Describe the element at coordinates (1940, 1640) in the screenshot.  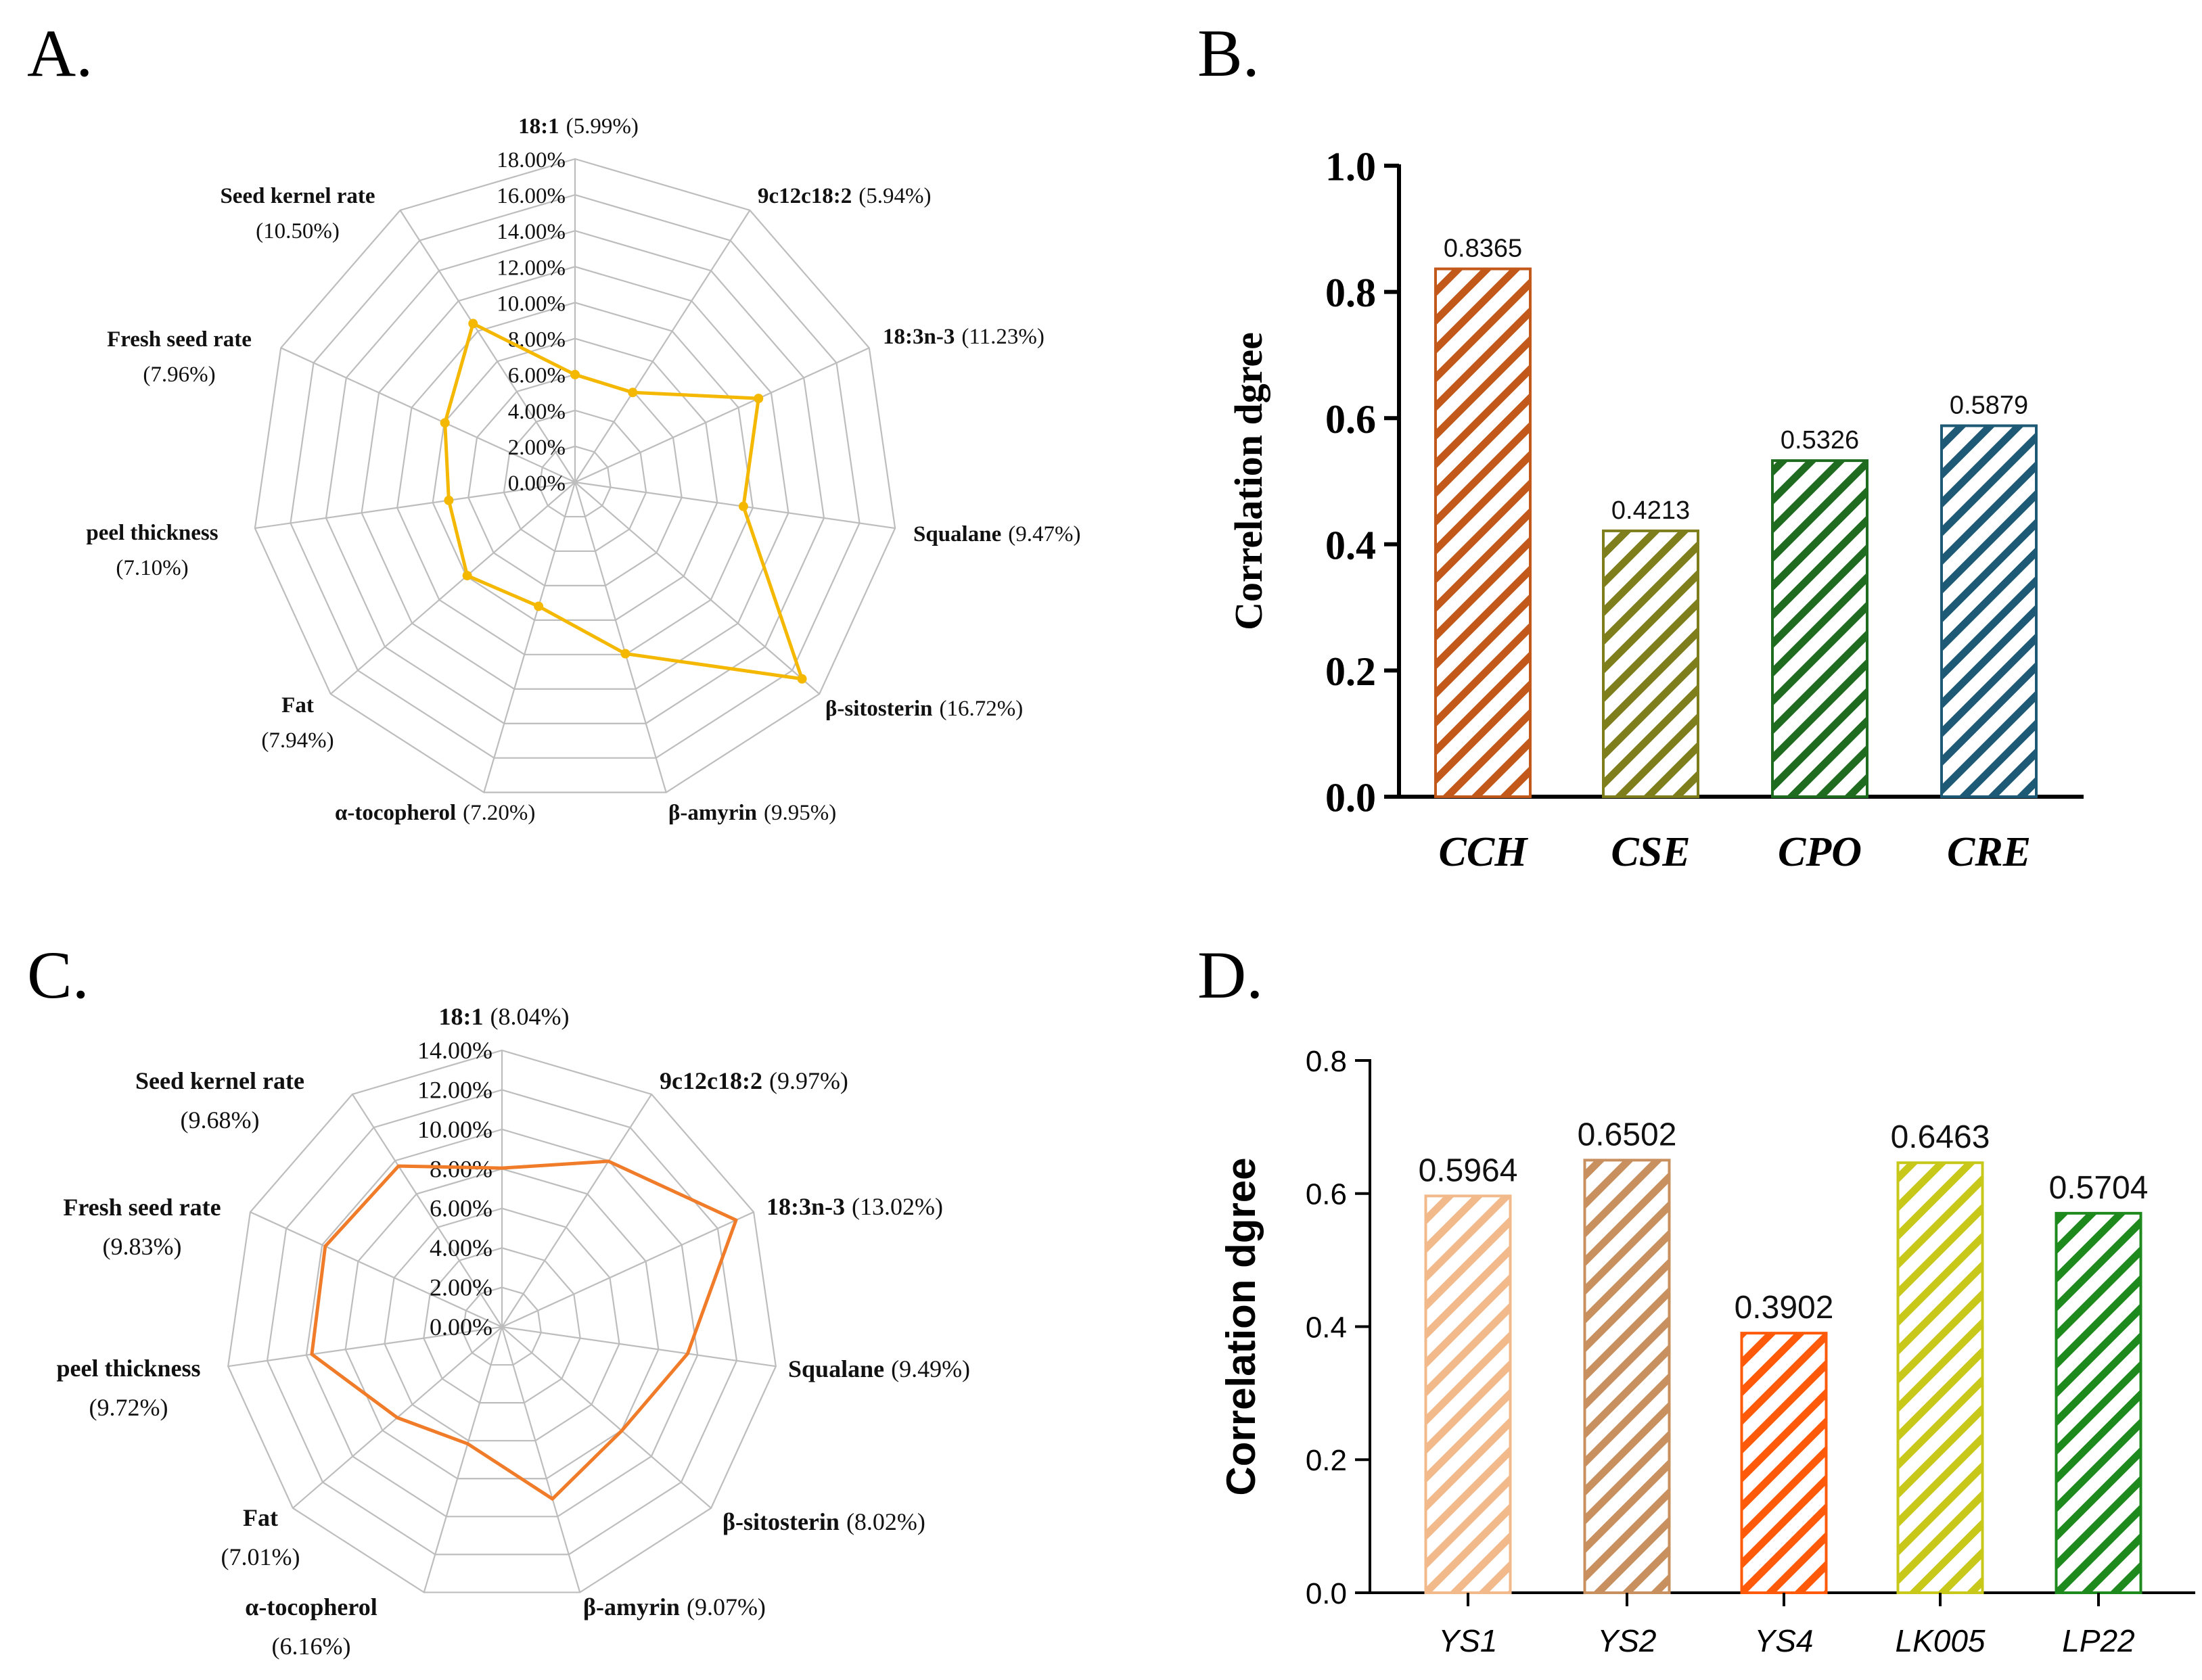
I see `x-category-label: LK005` at that location.